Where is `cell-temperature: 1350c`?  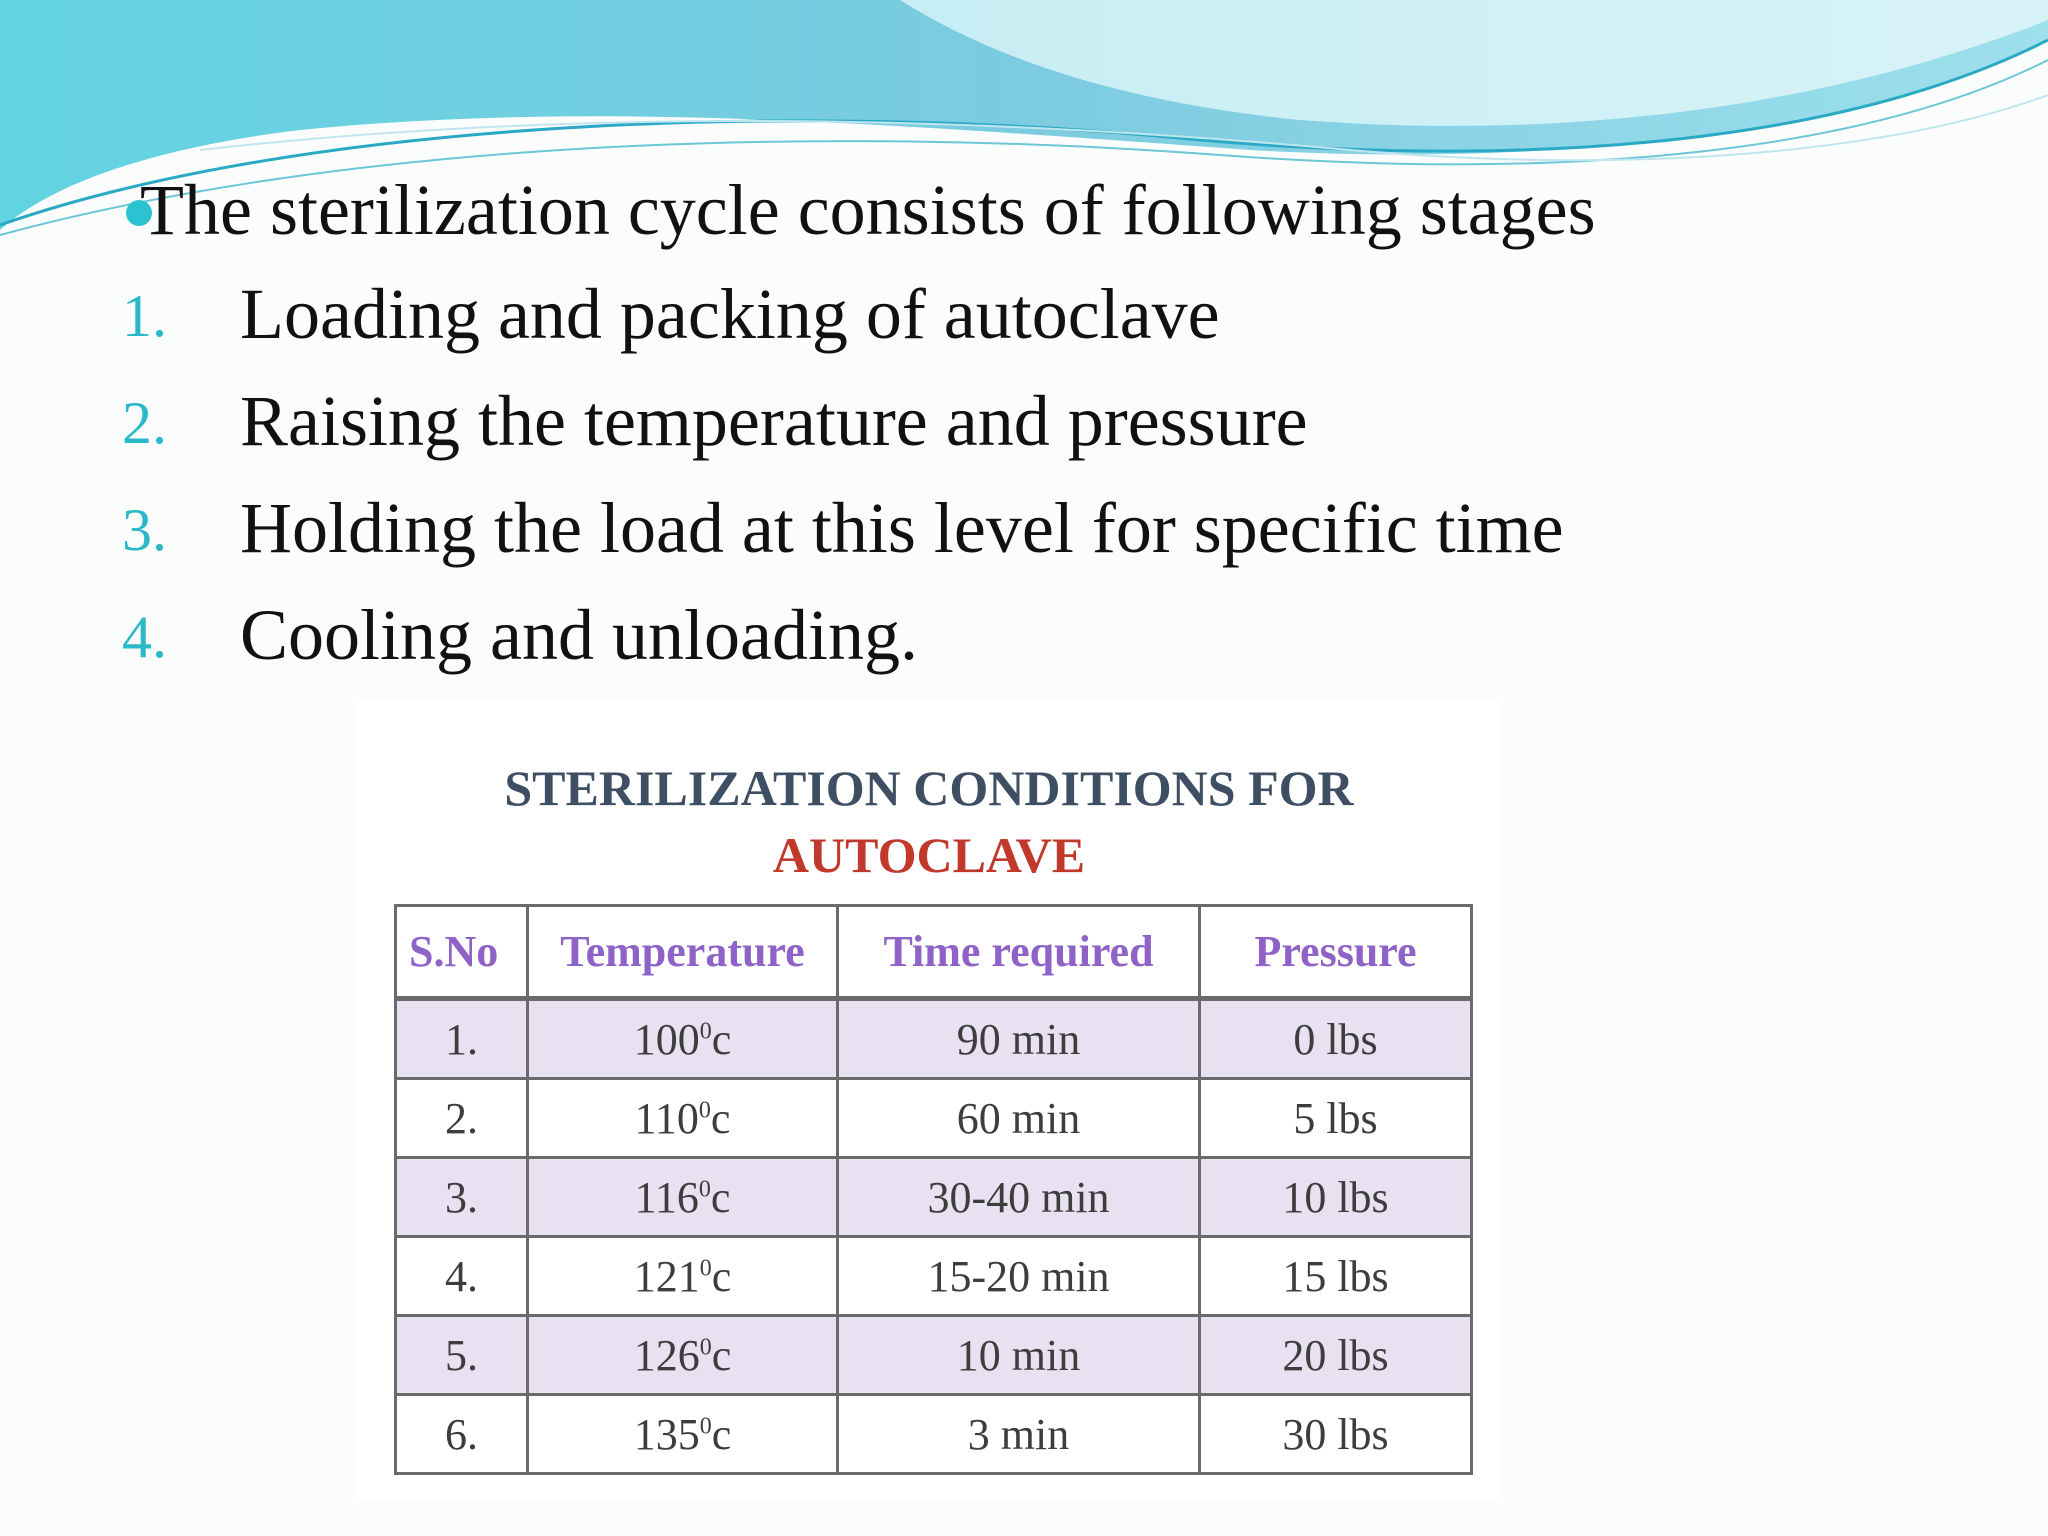 cell-temperature: 1350c is located at coordinates (682, 1434).